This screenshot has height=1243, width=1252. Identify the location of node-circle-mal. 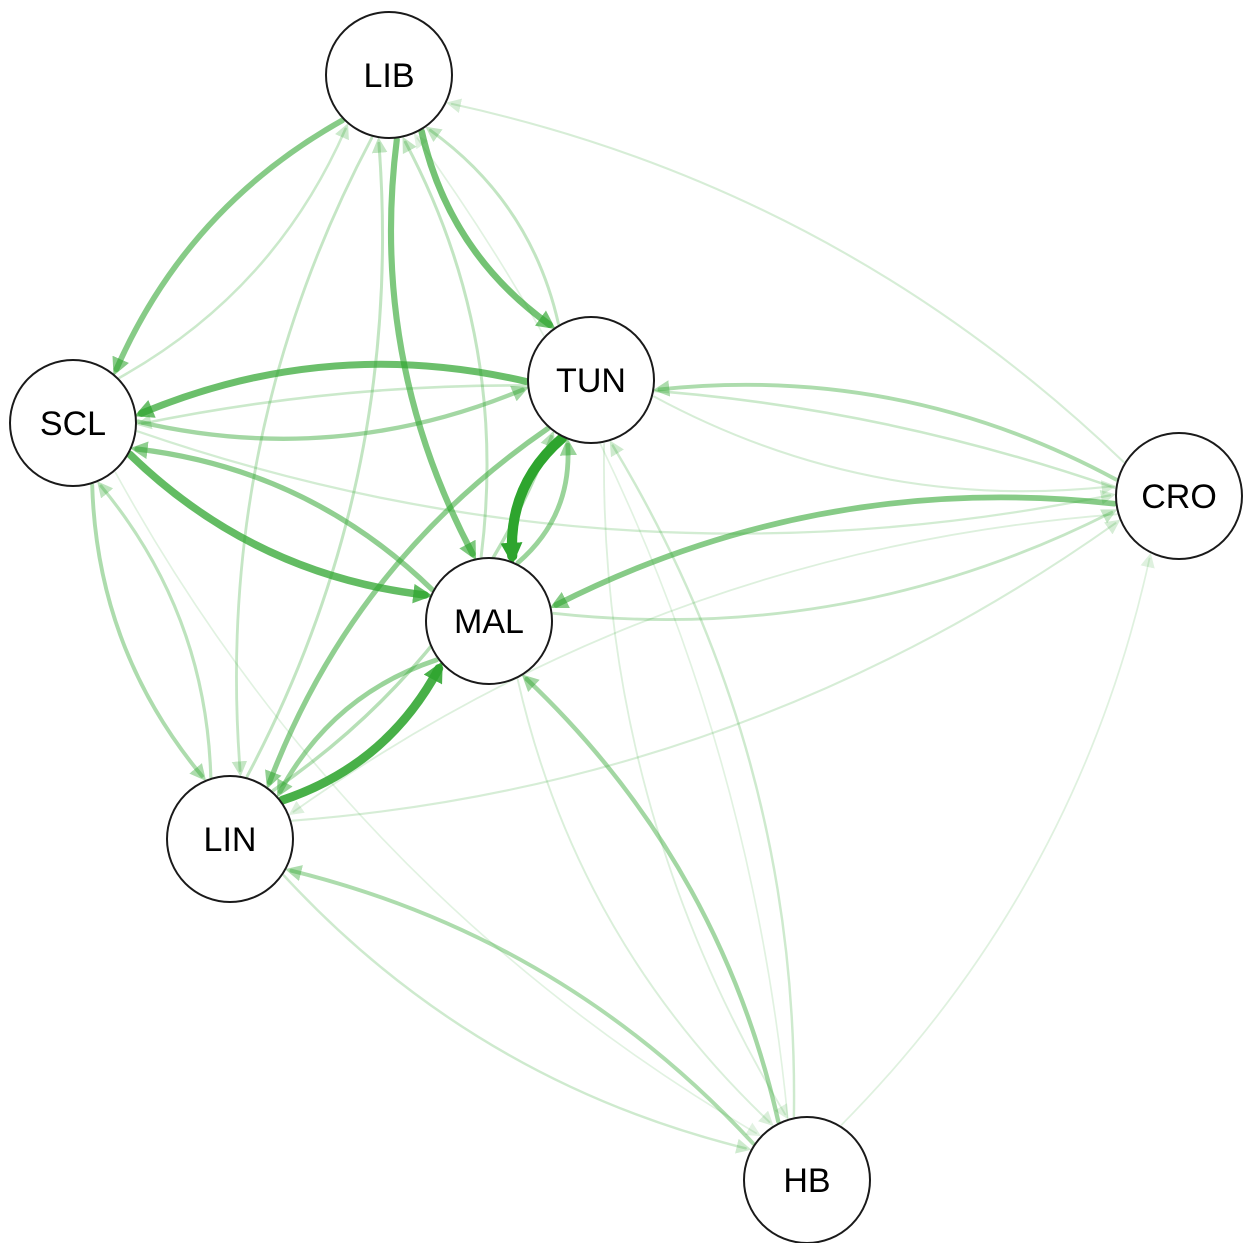
(489, 621).